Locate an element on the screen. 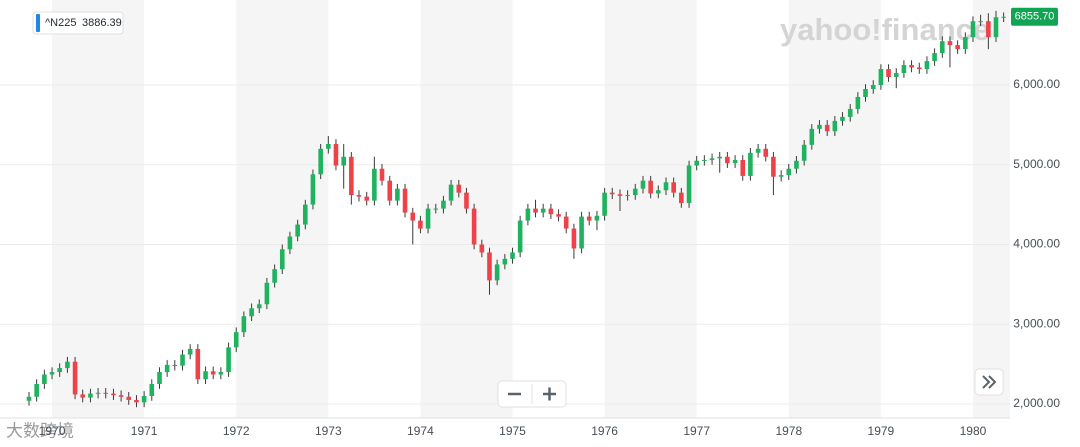  y-tick-label: 6,000.00 is located at coordinates (1036, 84).